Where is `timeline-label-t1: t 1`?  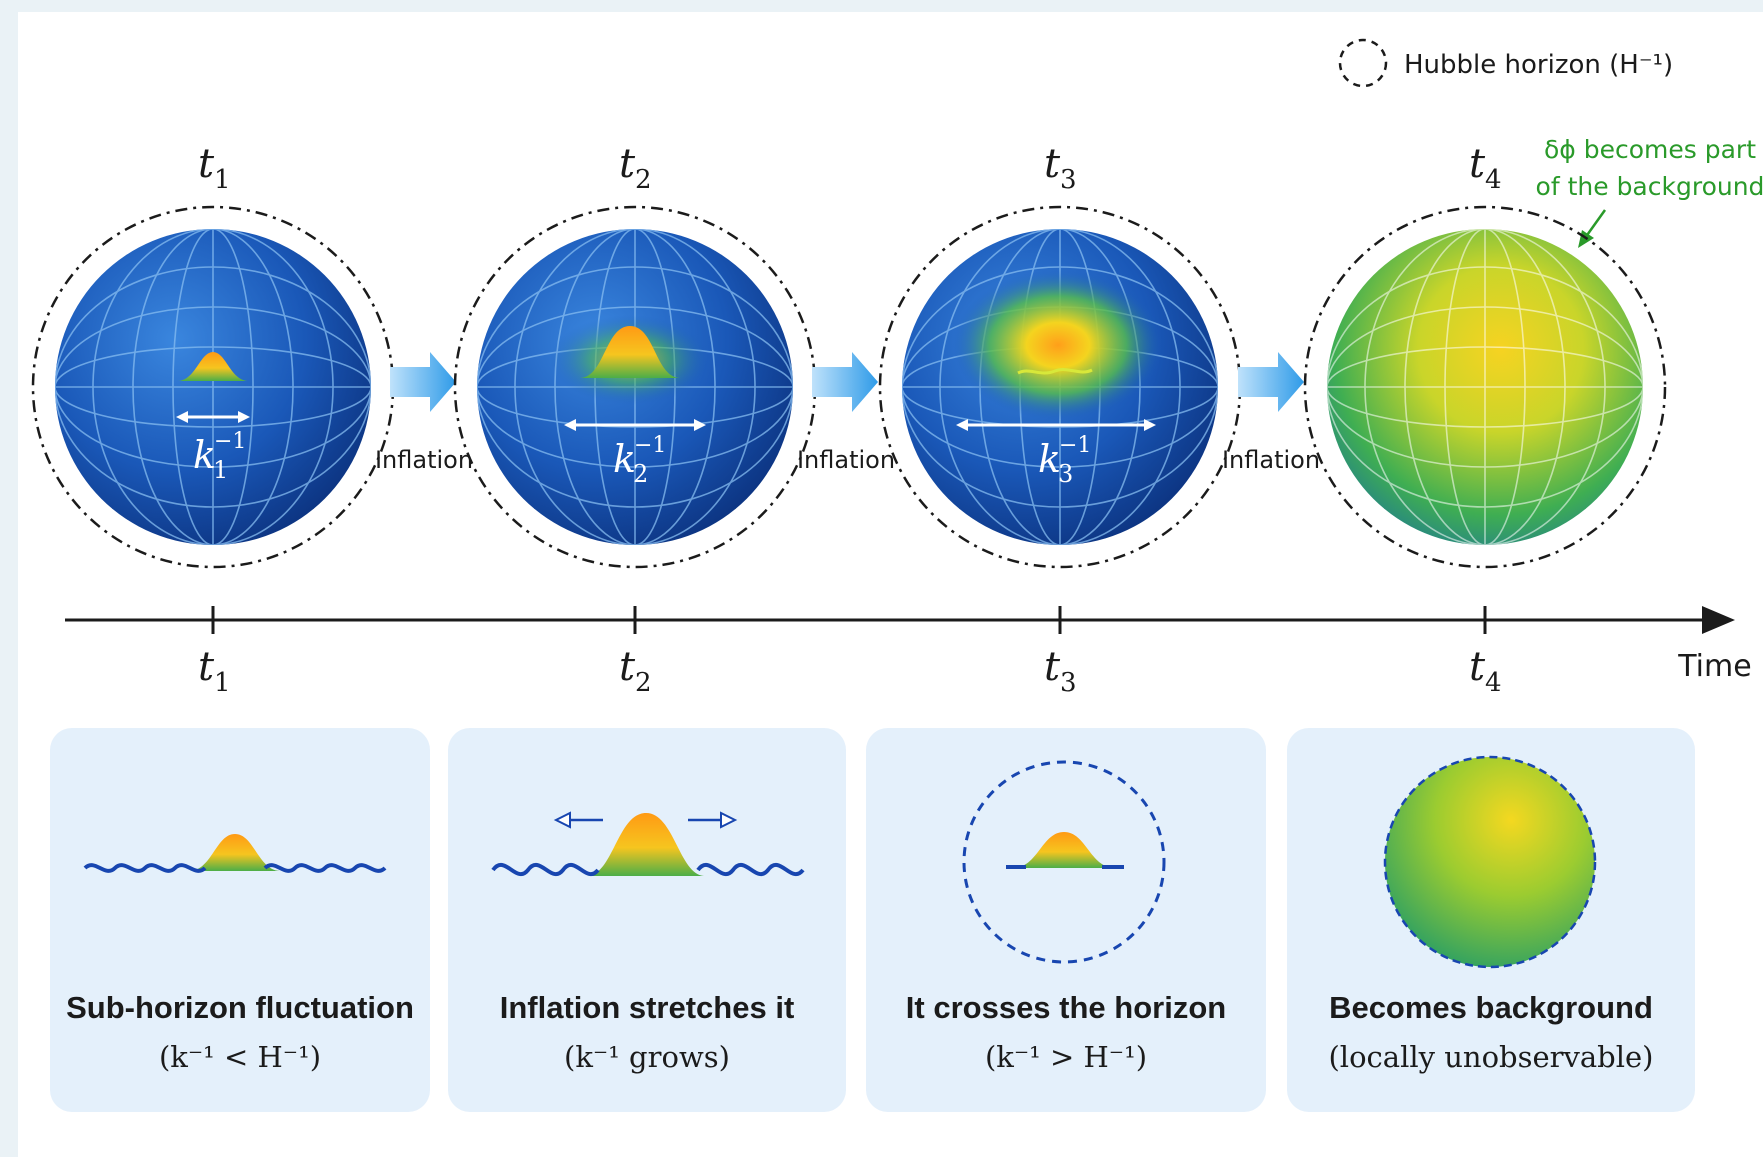 timeline-label-t1: t 1 is located at coordinates (214, 671).